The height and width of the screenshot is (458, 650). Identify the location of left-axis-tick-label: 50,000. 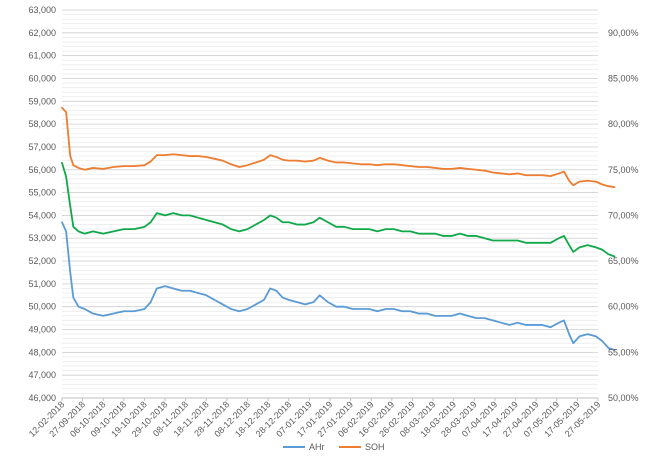
(42, 307).